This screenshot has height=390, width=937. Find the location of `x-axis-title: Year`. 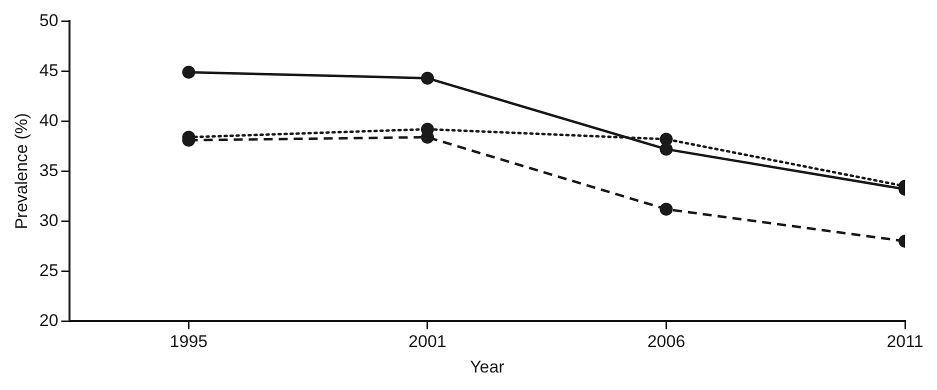

x-axis-title: Year is located at coordinates (487, 366).